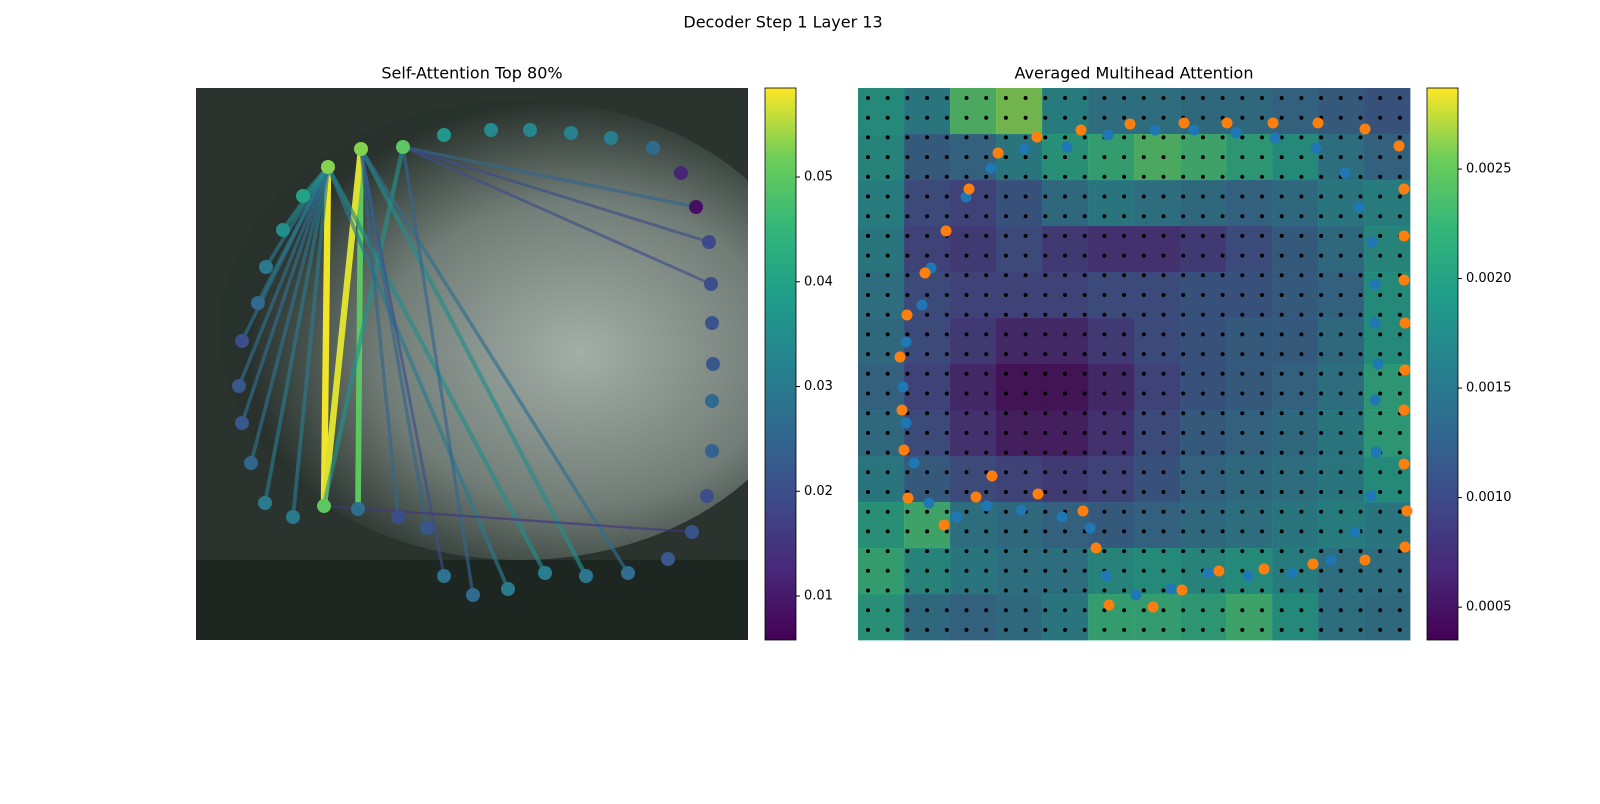 The width and height of the screenshot is (1600, 804). What do you see at coordinates (782, 22) in the screenshot?
I see `figure-title: Decoder Step 1 Layer 13` at bounding box center [782, 22].